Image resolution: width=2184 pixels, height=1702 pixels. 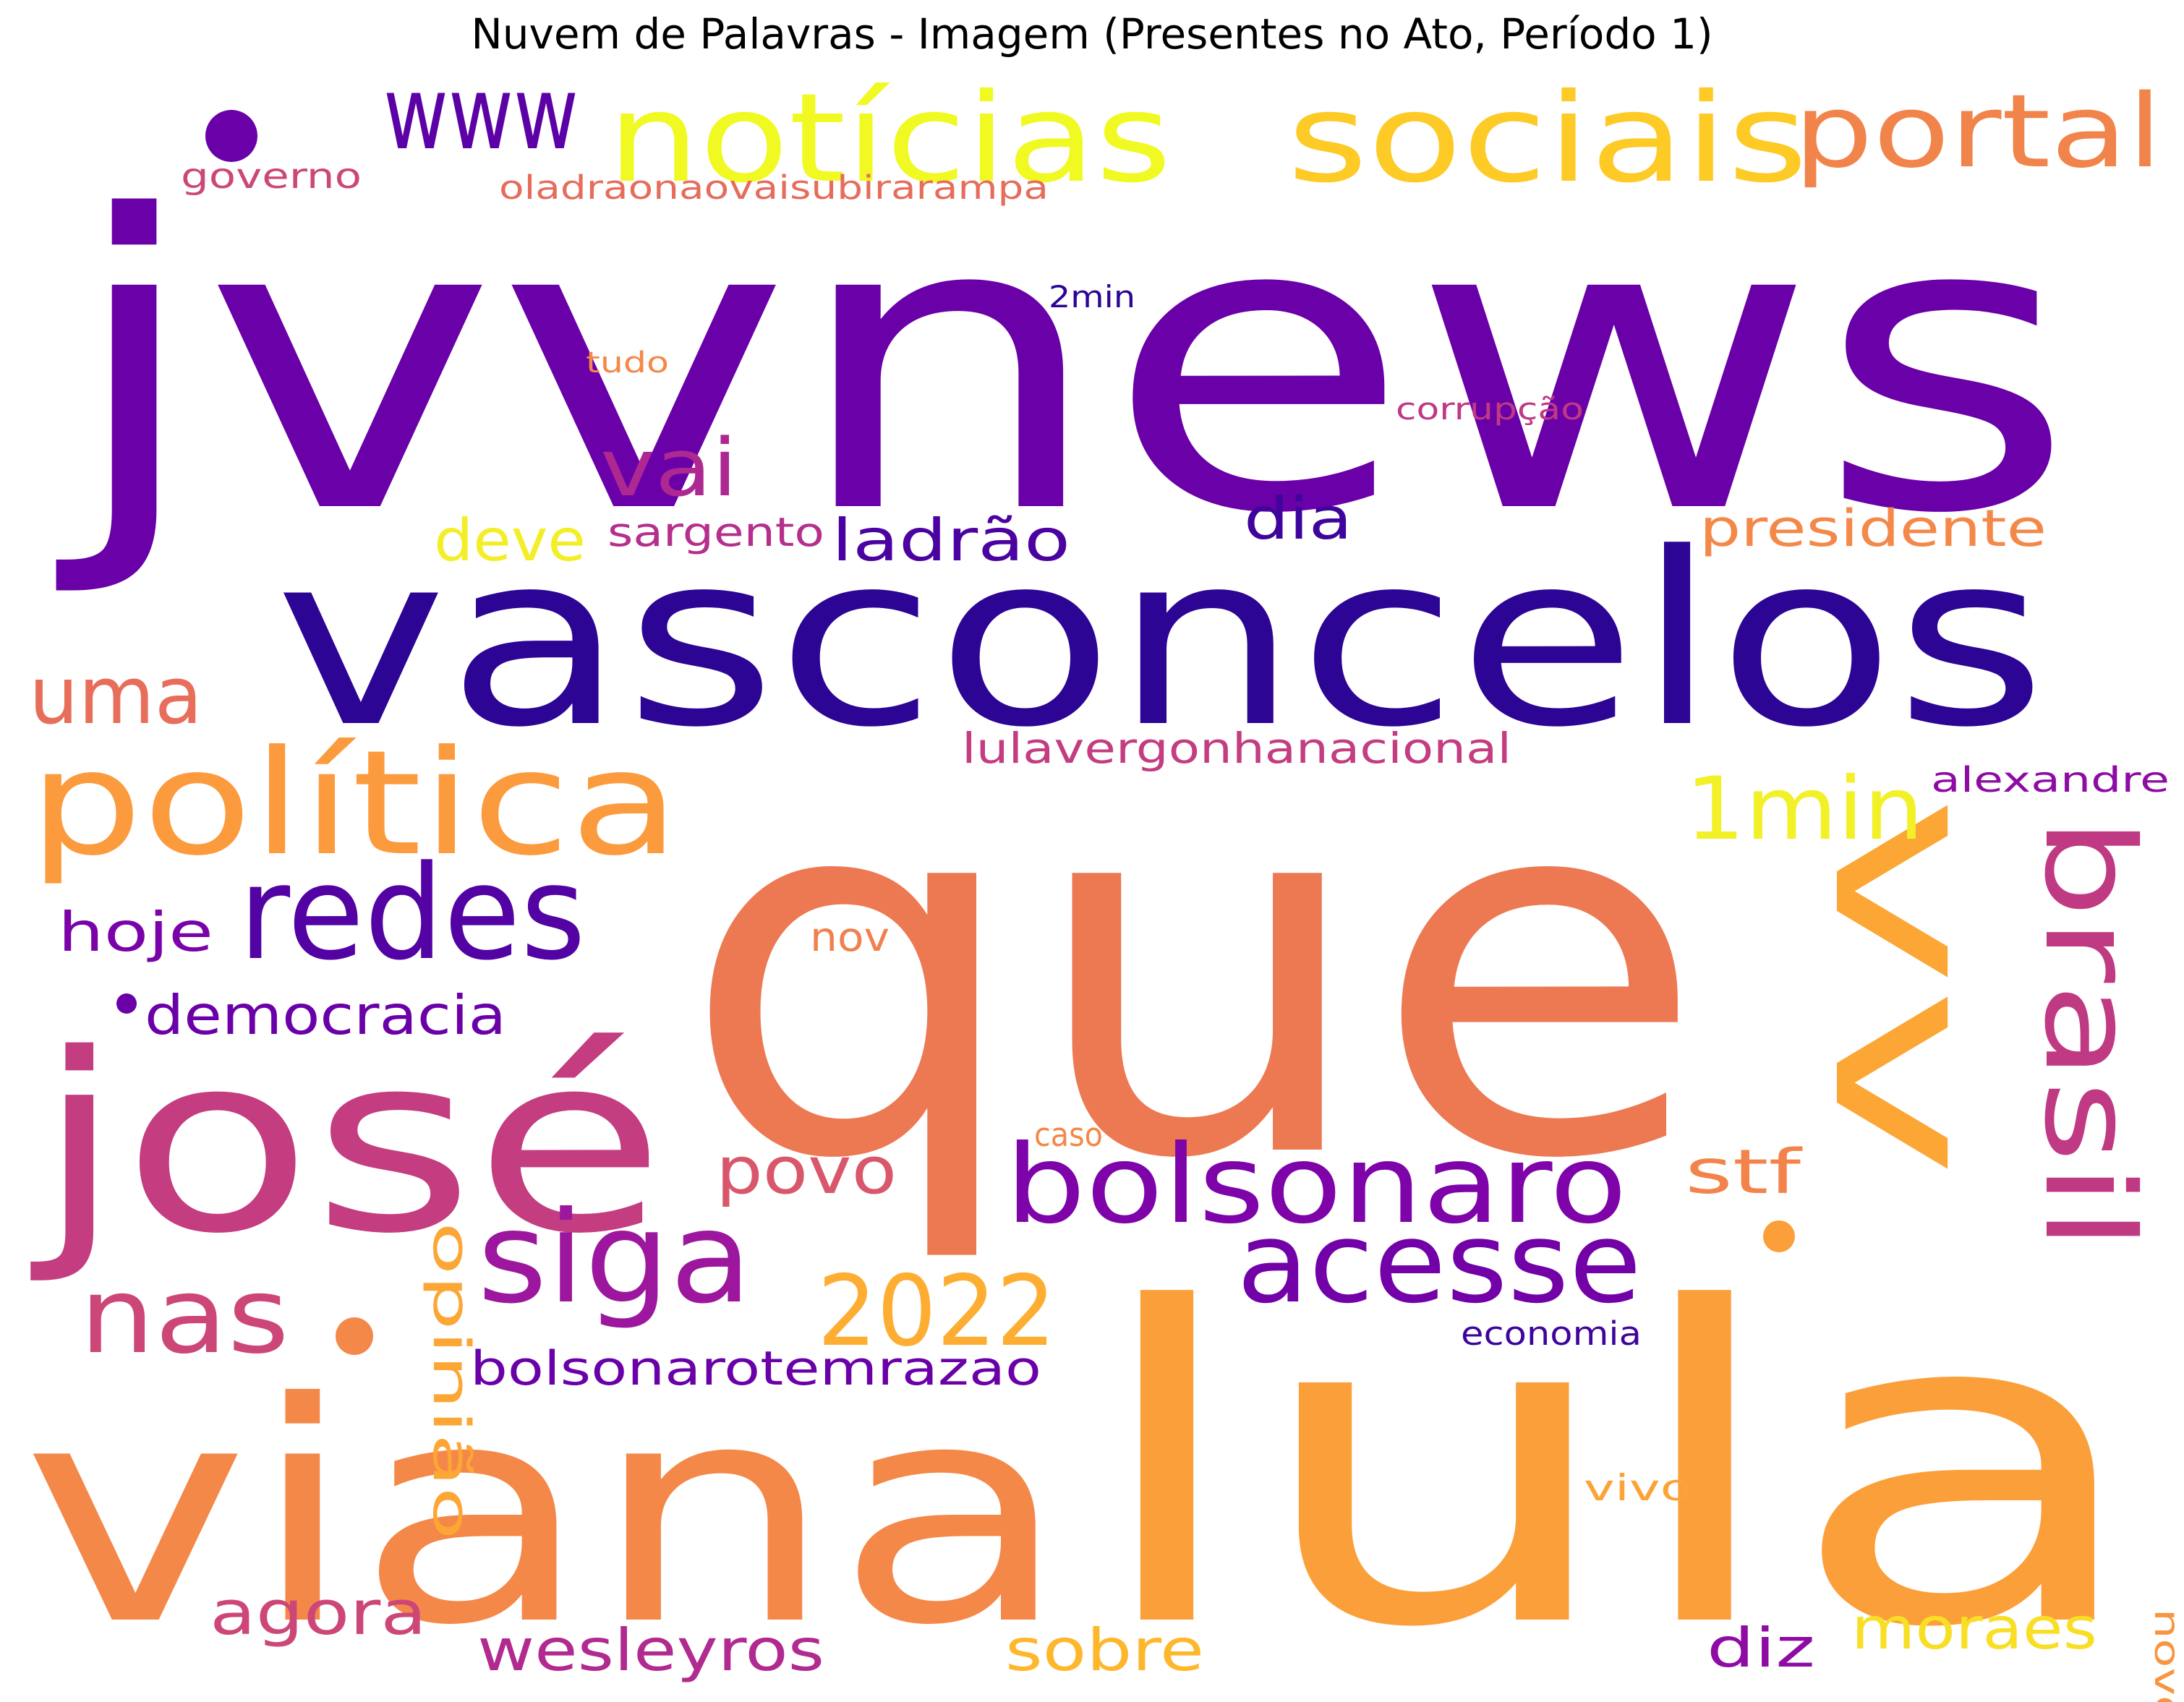 I want to click on cloud-word: www, so click(x=481, y=114).